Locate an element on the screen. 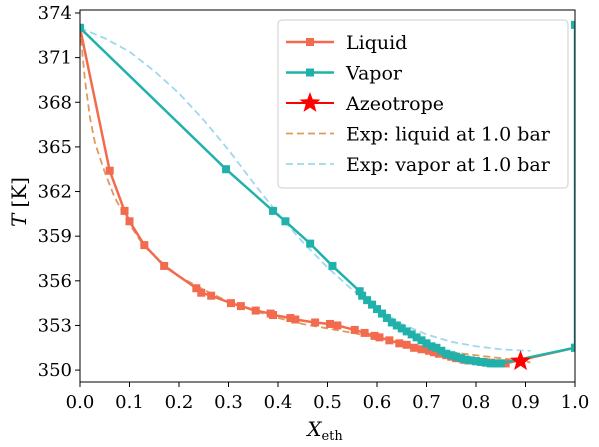  y-axis-label-main: T is located at coordinates (19, 219).